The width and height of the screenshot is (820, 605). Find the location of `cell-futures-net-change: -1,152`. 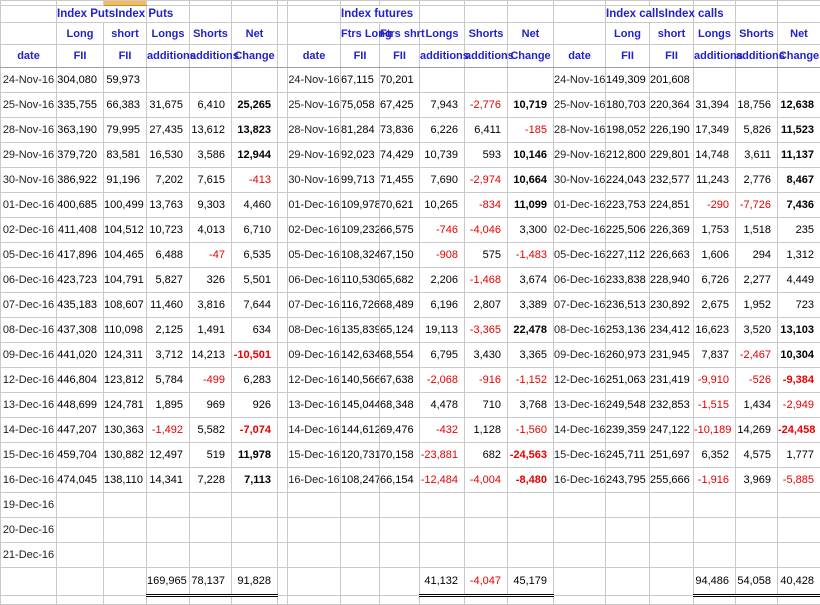

cell-futures-net-change: -1,152 is located at coordinates (530, 380).